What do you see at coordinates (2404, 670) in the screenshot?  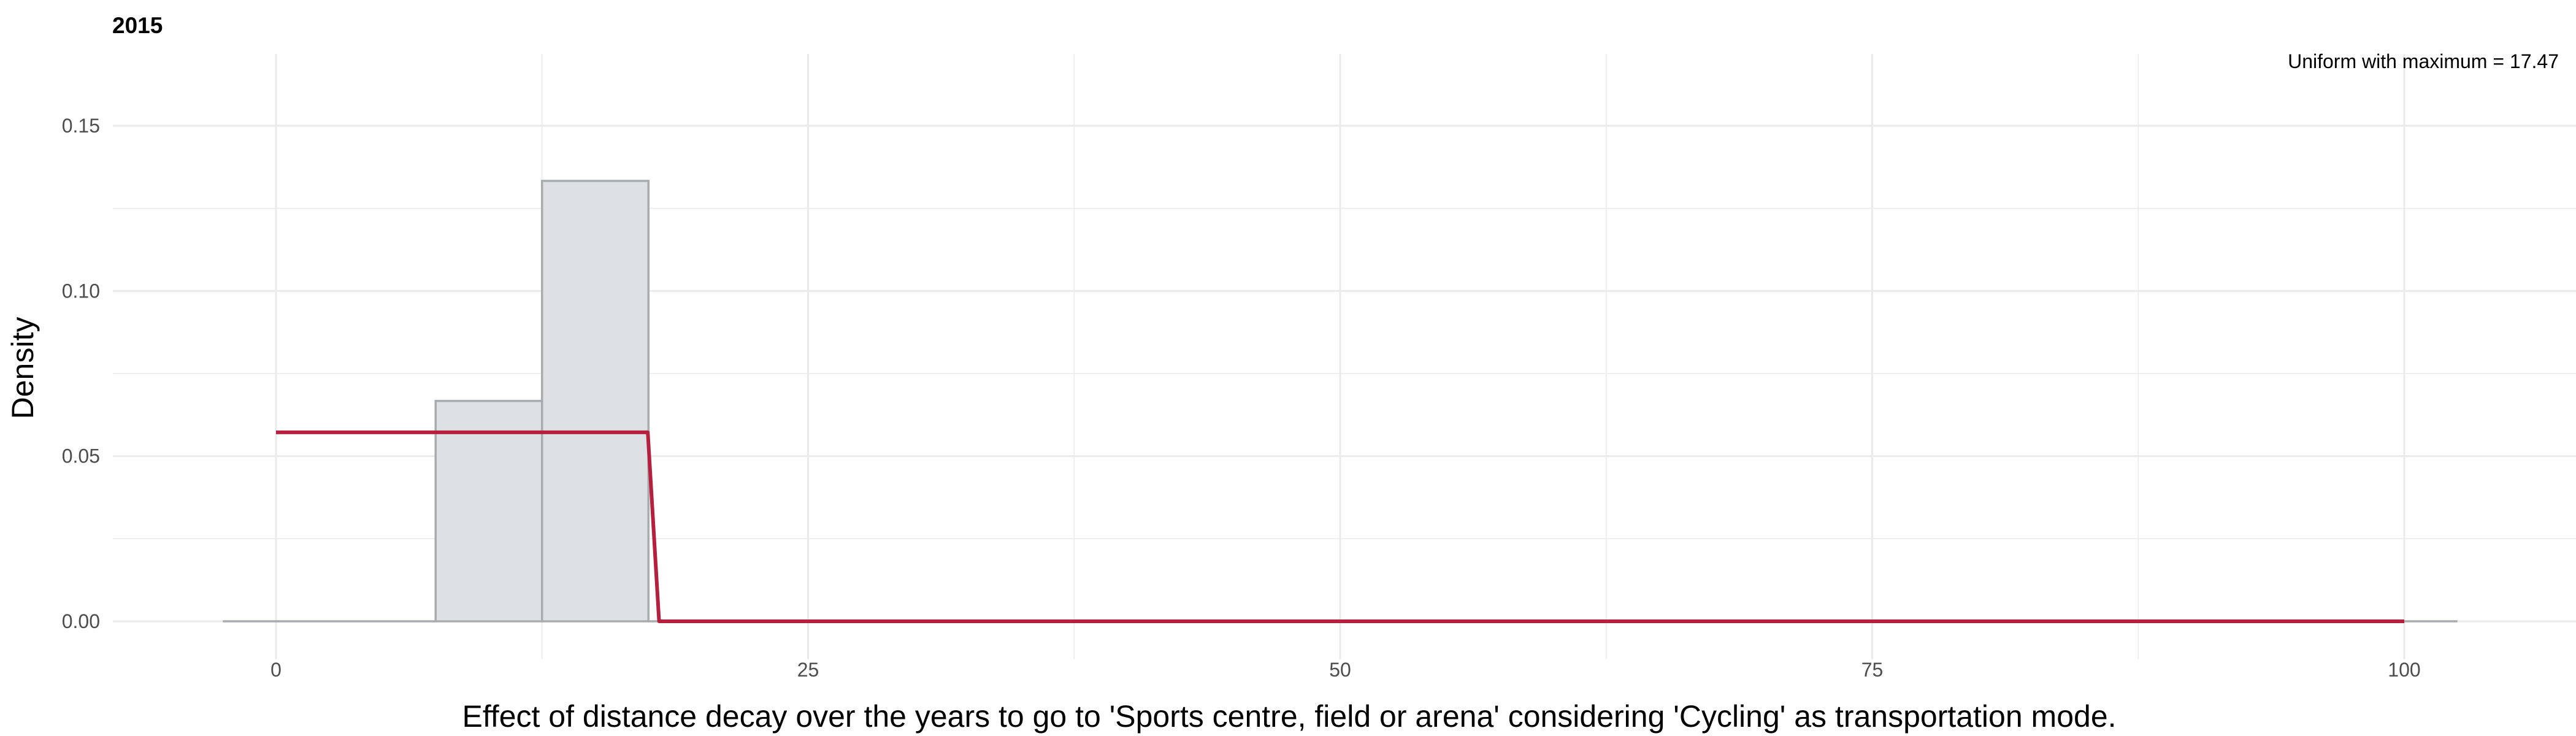 I see `x-tick-label: 100` at bounding box center [2404, 670].